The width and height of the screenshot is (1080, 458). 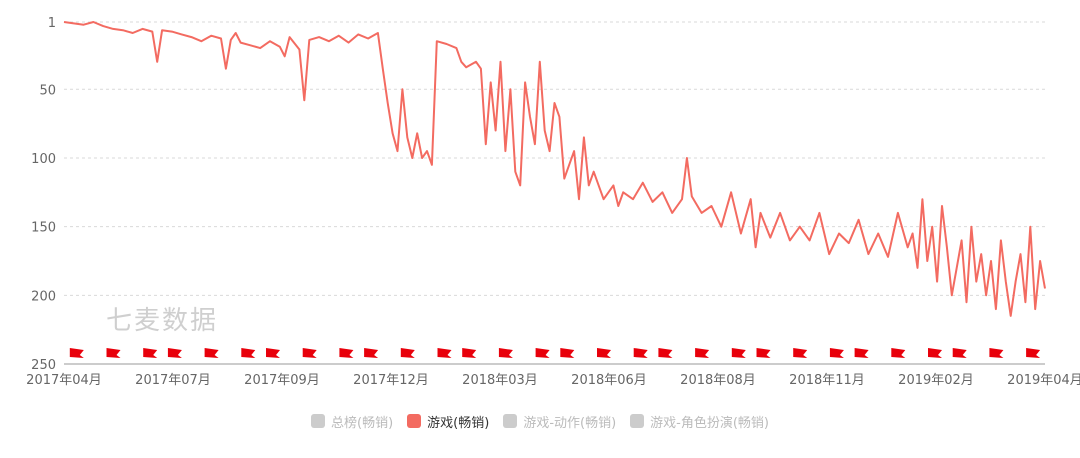 What do you see at coordinates (709, 423) in the screenshot?
I see `legend-label: 游戏-角色扮演(畅销)` at bounding box center [709, 423].